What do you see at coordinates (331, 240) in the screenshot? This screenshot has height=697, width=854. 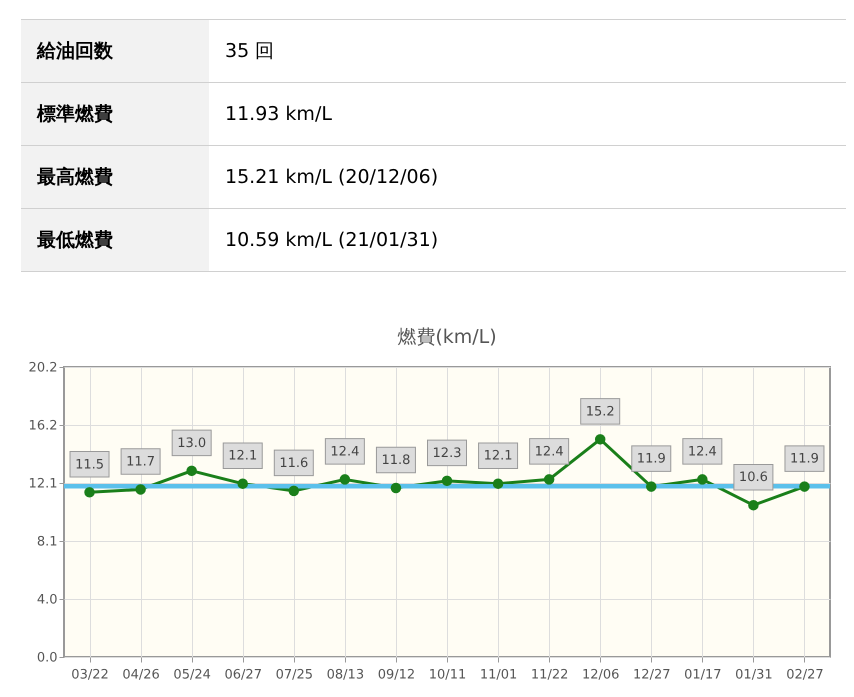 I see `text: 10.59 km/L (21/01/31)` at bounding box center [331, 240].